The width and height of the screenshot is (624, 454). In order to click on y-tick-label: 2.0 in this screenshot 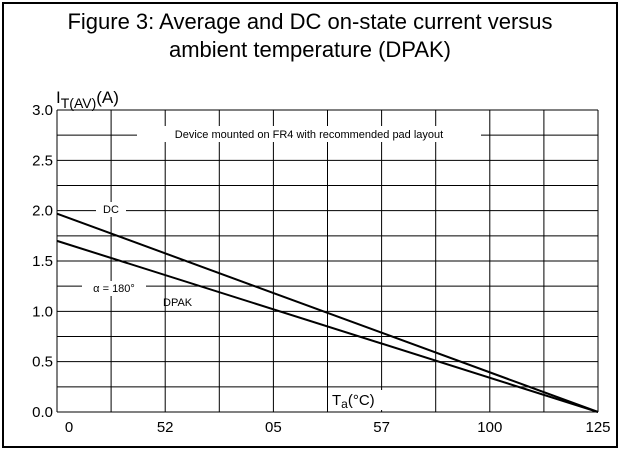, I will do `click(42, 211)`.